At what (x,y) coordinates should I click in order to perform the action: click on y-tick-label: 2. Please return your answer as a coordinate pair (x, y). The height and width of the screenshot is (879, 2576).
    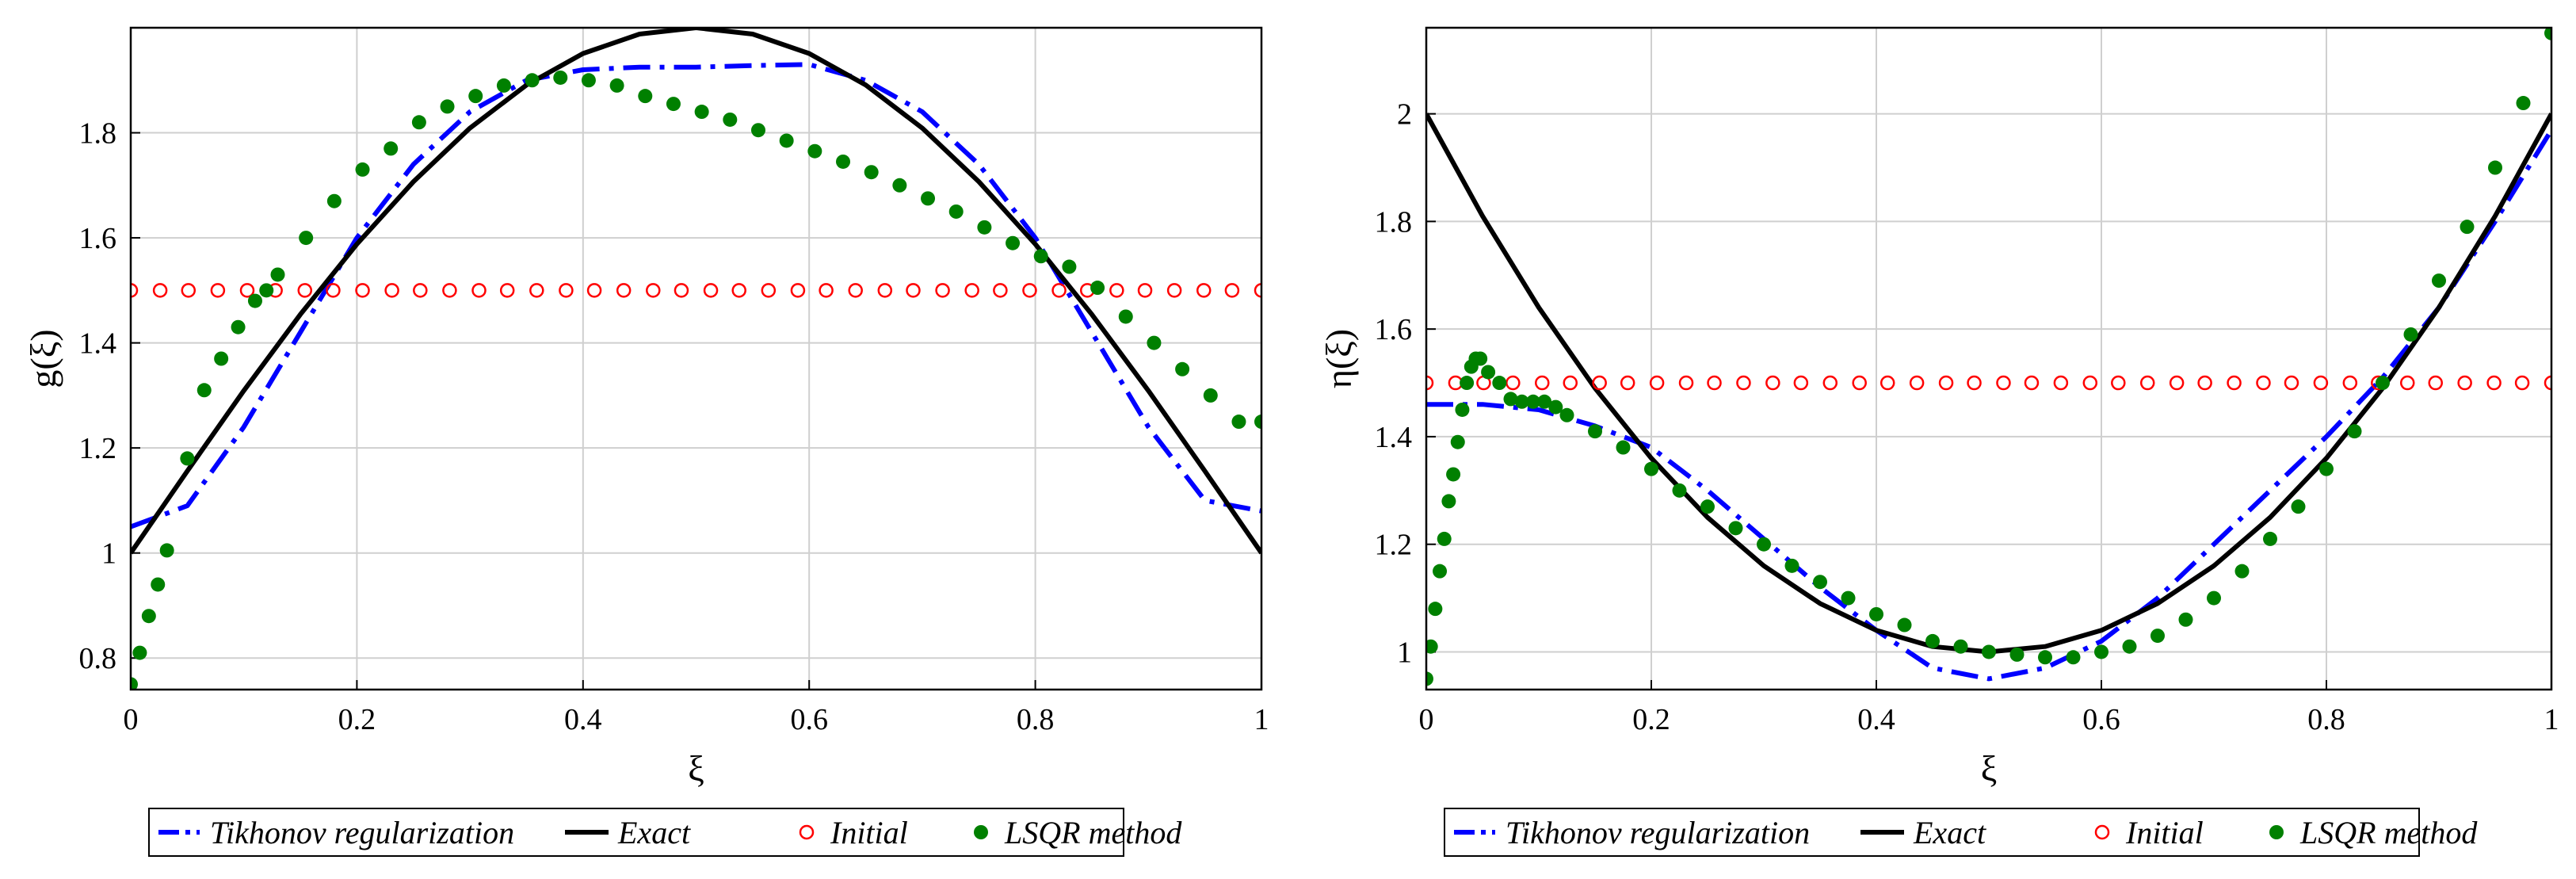
    Looking at the image, I should click on (1404, 115).